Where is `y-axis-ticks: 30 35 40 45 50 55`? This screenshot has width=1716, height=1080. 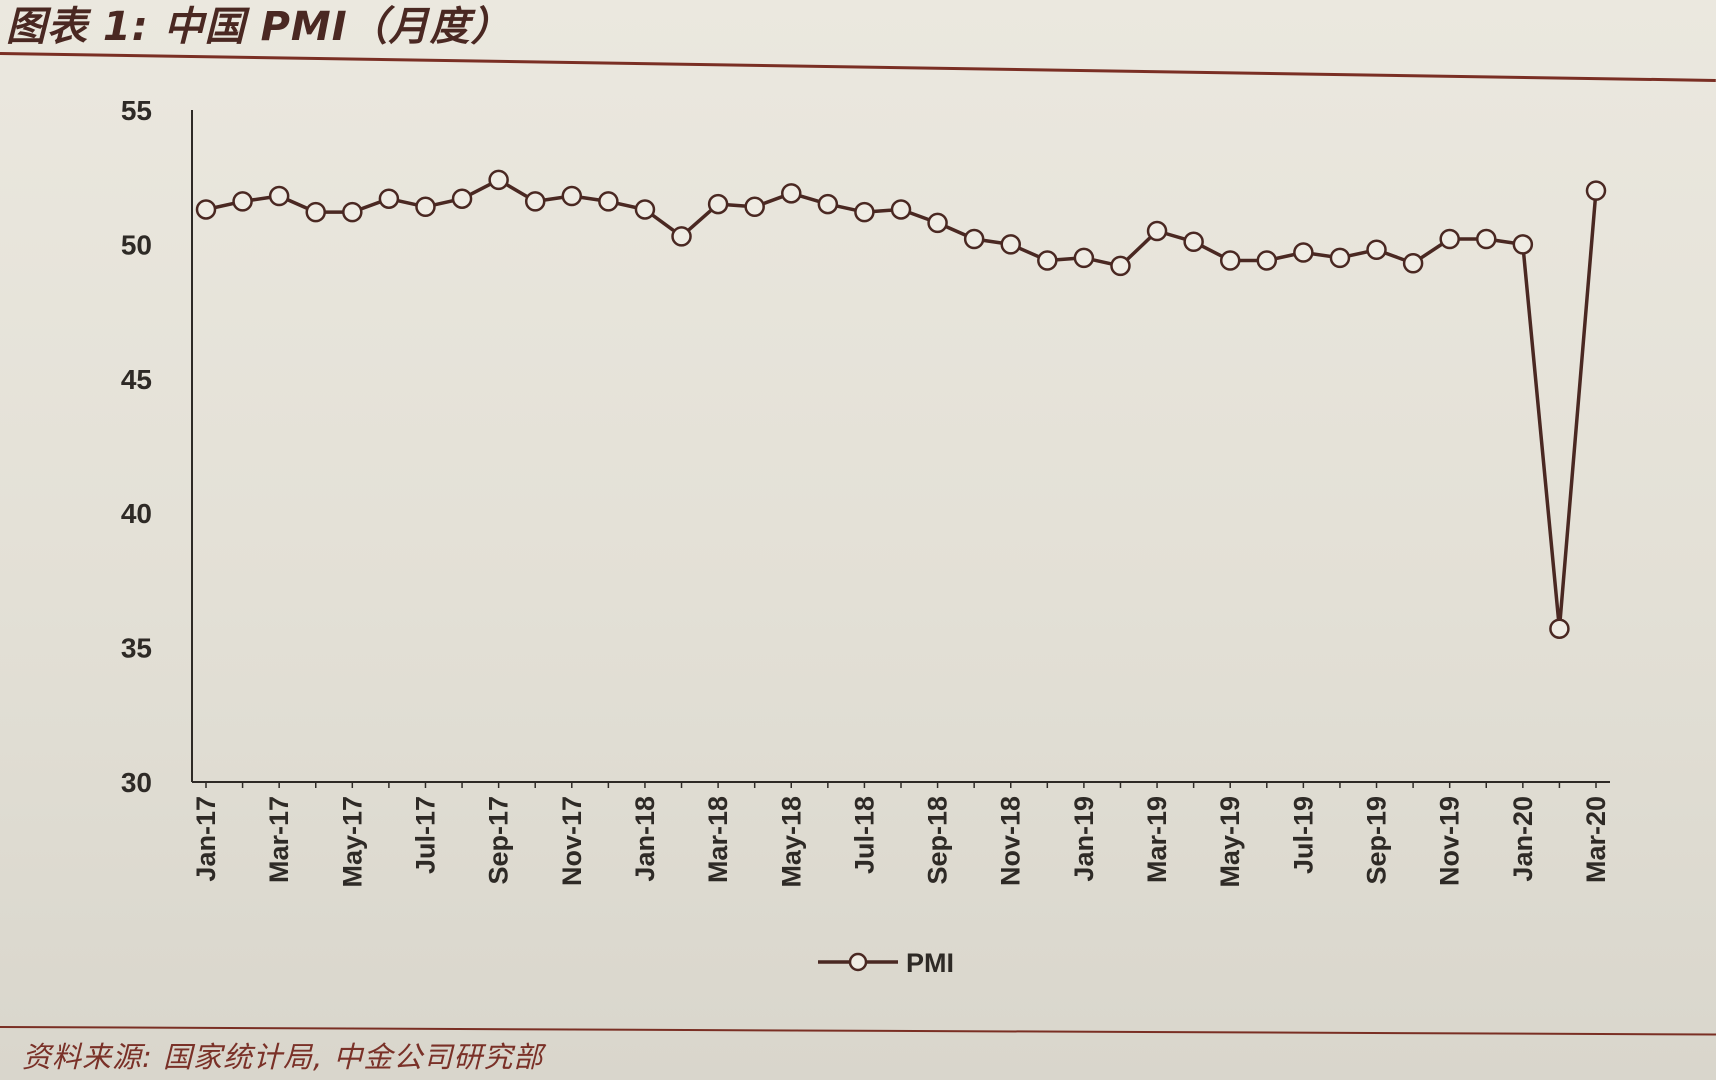
y-axis-ticks: 30 35 40 45 50 55 is located at coordinates (136, 446).